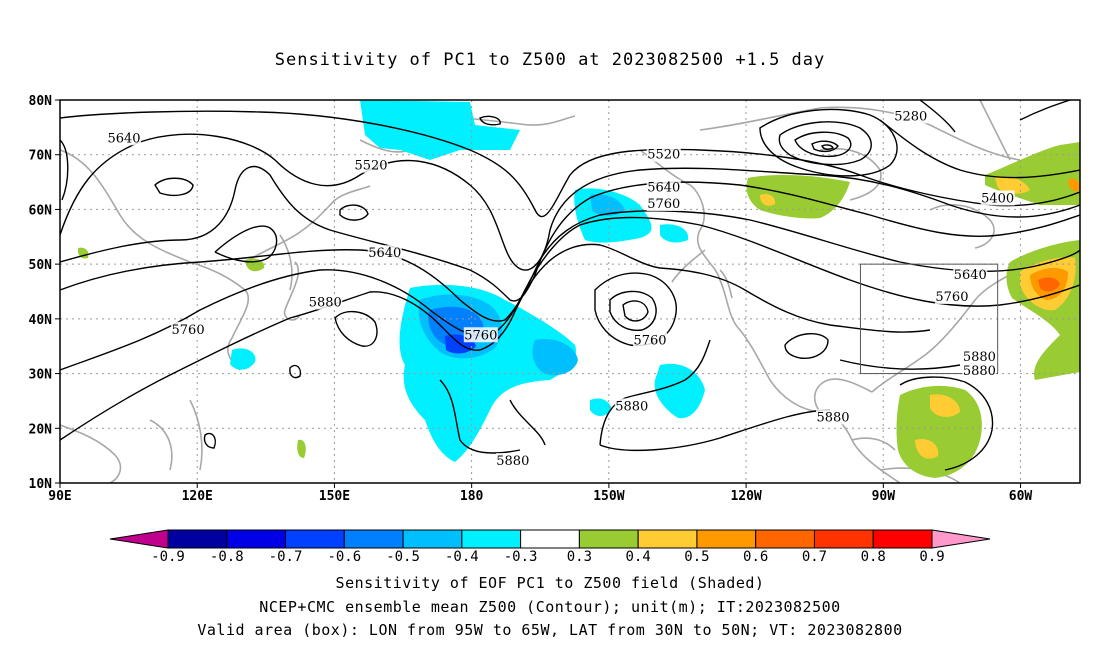  I want to click on contour-label: 5280, so click(910, 116).